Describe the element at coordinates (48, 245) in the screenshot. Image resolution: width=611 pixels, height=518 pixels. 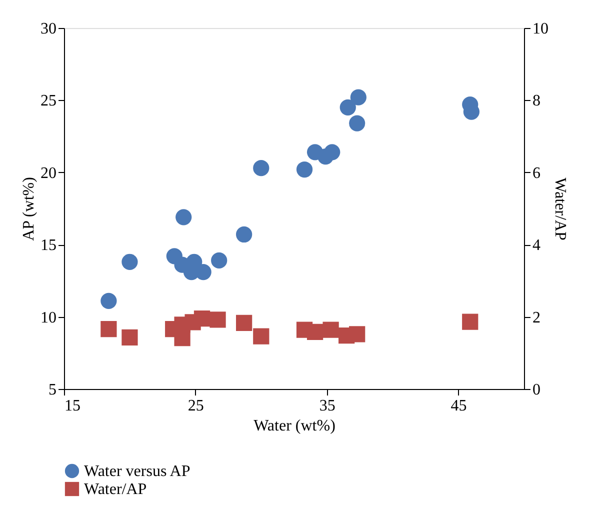
I see `y-tick-label: 15` at that location.